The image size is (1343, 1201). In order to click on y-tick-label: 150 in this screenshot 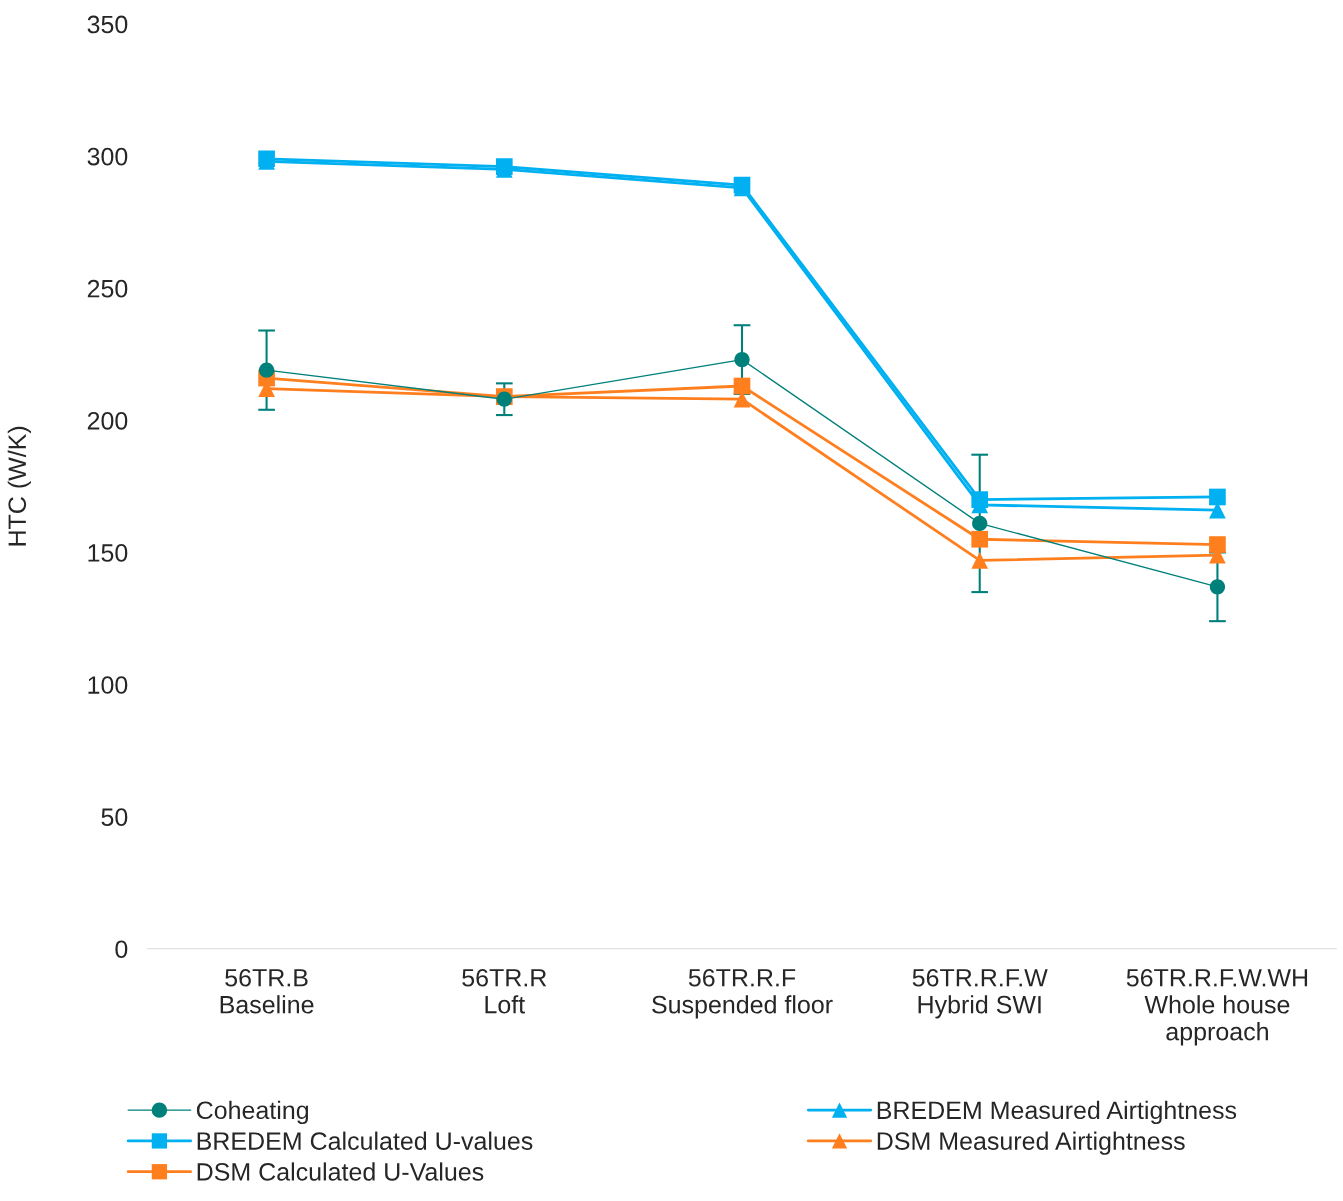, I will do `click(108, 553)`.